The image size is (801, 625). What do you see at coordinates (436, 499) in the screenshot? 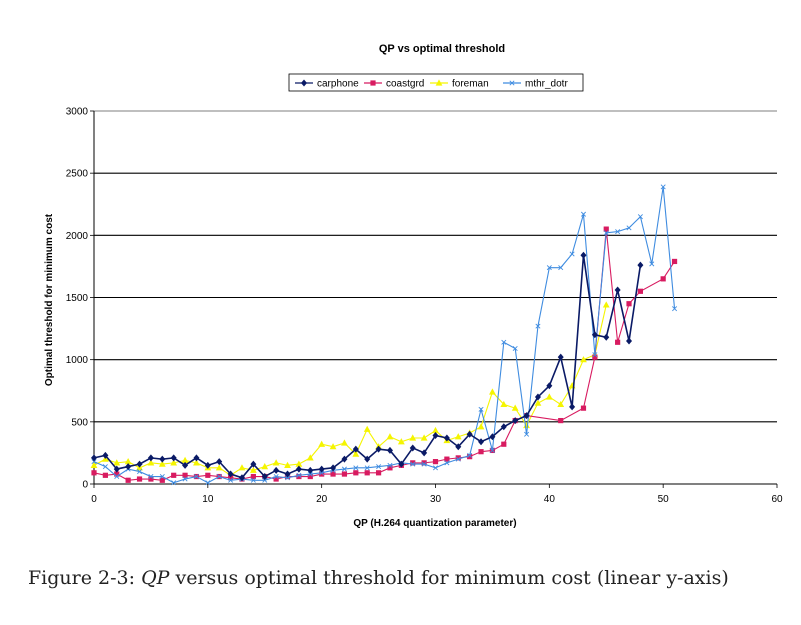
I see `x-tick-label: 30` at bounding box center [436, 499].